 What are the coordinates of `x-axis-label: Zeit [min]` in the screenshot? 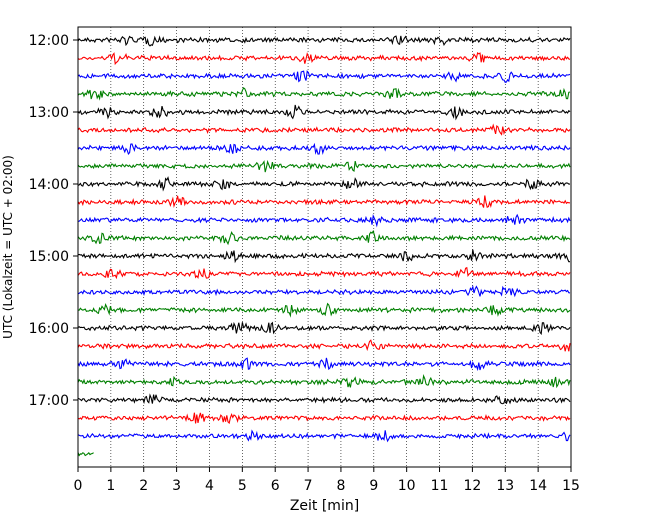 It's located at (324, 506).